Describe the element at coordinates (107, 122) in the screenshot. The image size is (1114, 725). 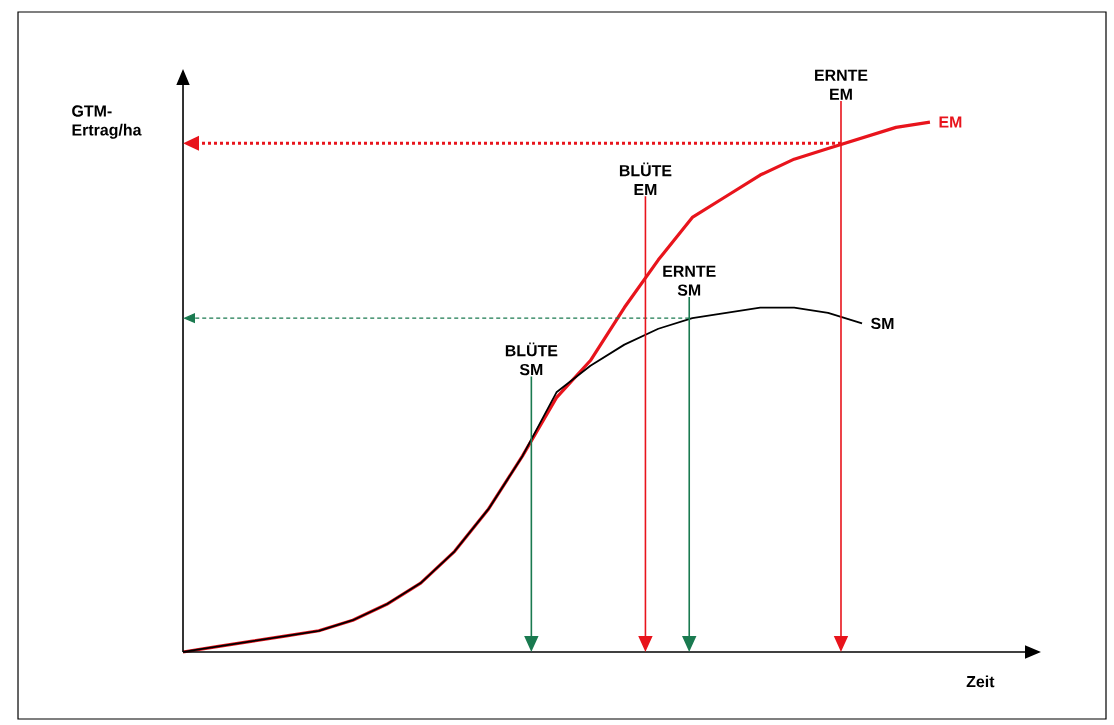
I see `y-axis-title: GTM-Ertrag/ha` at that location.